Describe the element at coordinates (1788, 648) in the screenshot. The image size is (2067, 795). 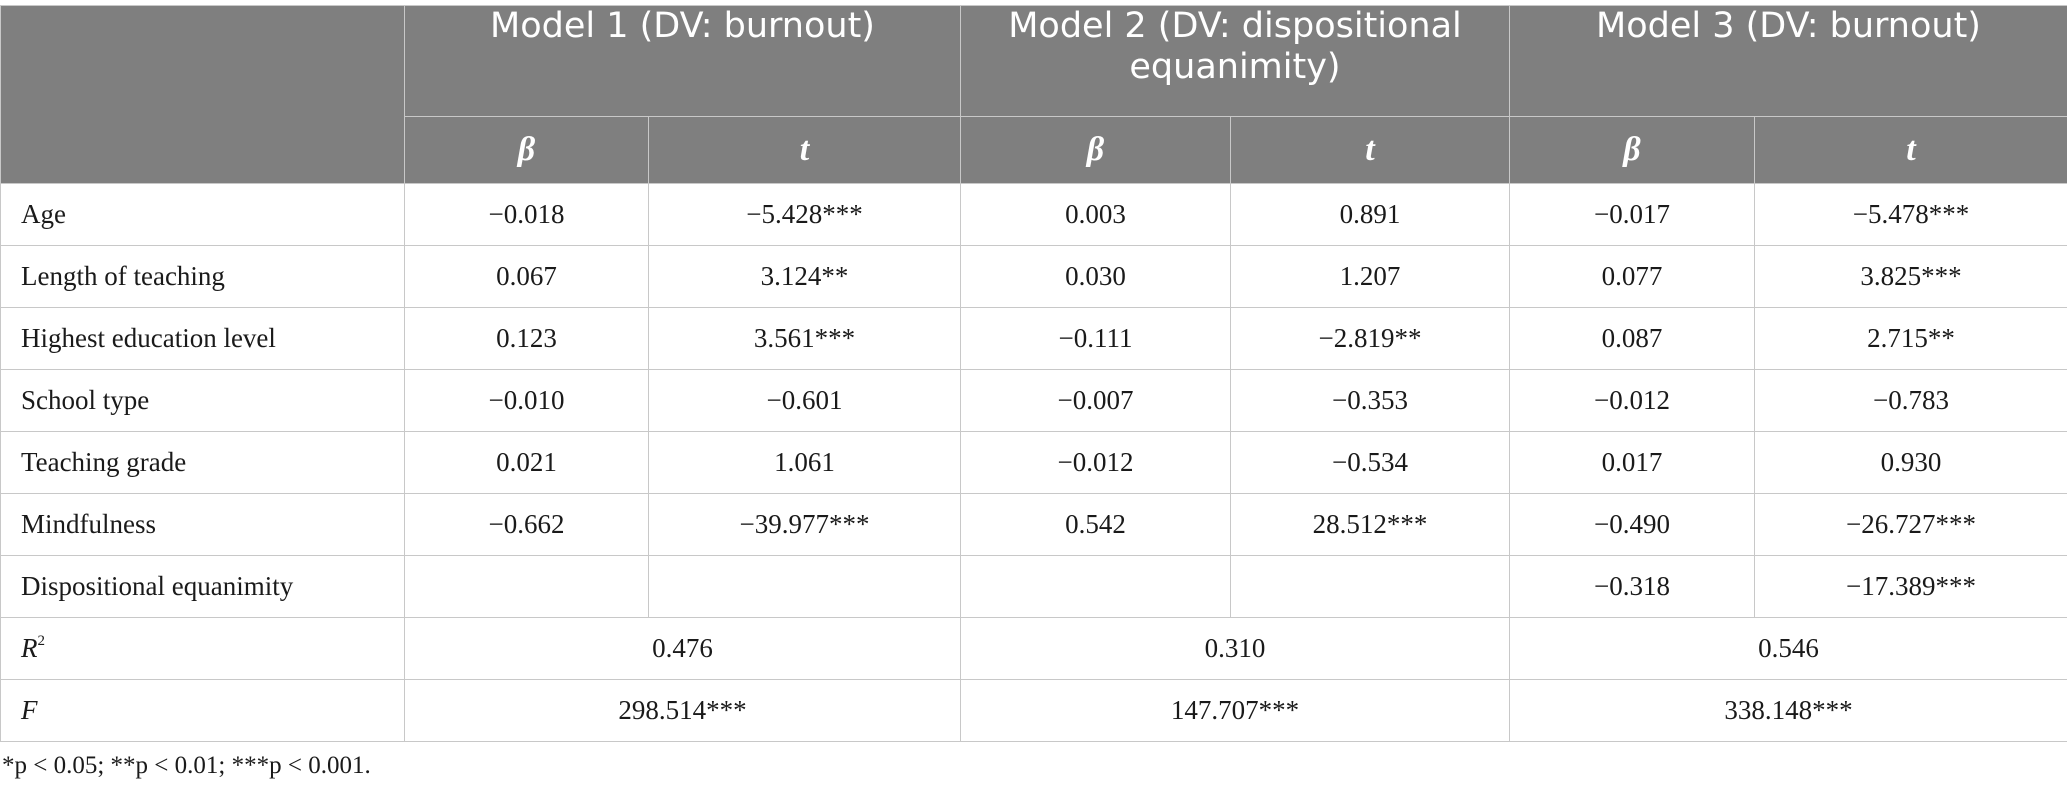
I see `model-3-r-squared: 0.546` at that location.